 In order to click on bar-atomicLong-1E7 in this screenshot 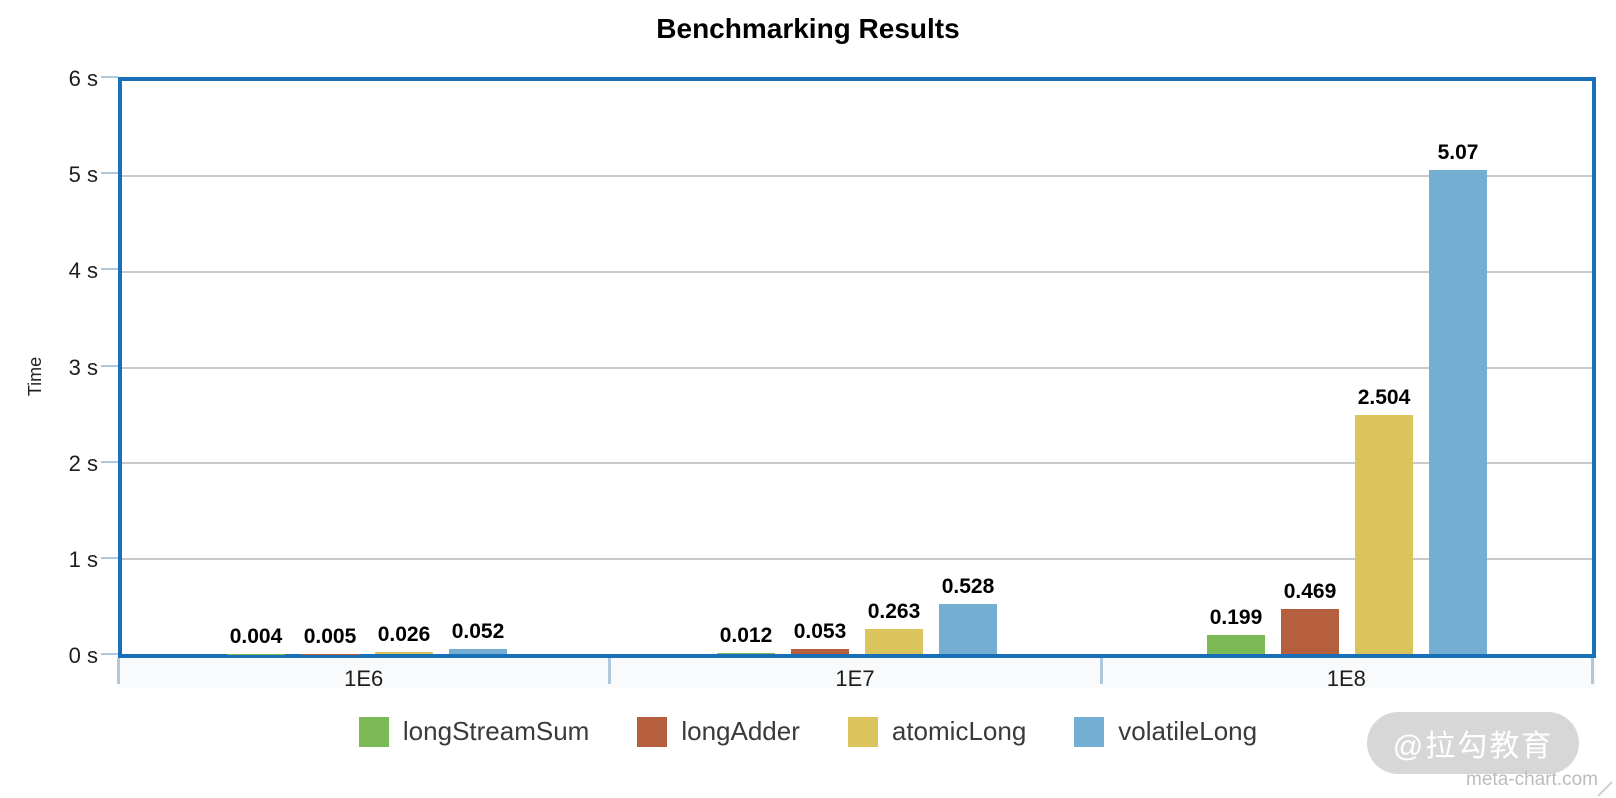, I will do `click(894, 641)`.